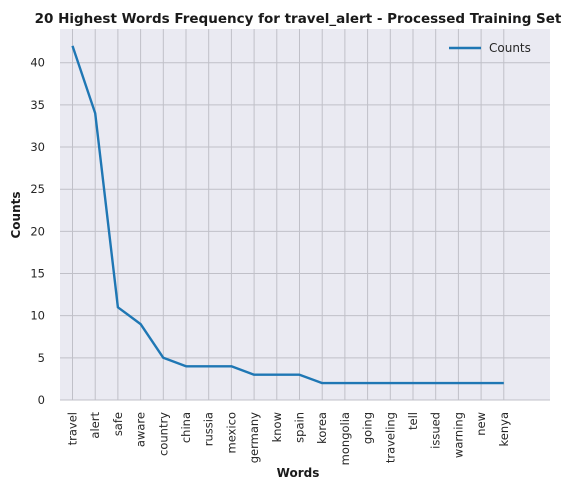  What do you see at coordinates (16, 214) in the screenshot?
I see `y-axis-label: Counts` at bounding box center [16, 214].